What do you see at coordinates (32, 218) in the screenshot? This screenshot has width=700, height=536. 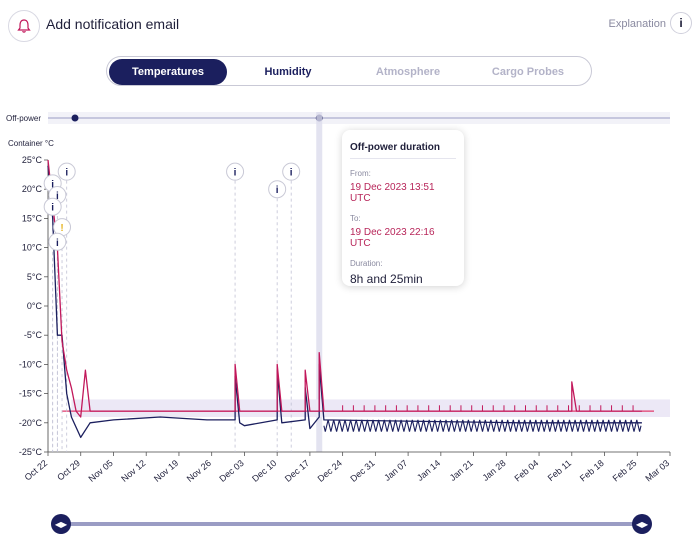 I see `y-tick-label: 15°C` at bounding box center [32, 218].